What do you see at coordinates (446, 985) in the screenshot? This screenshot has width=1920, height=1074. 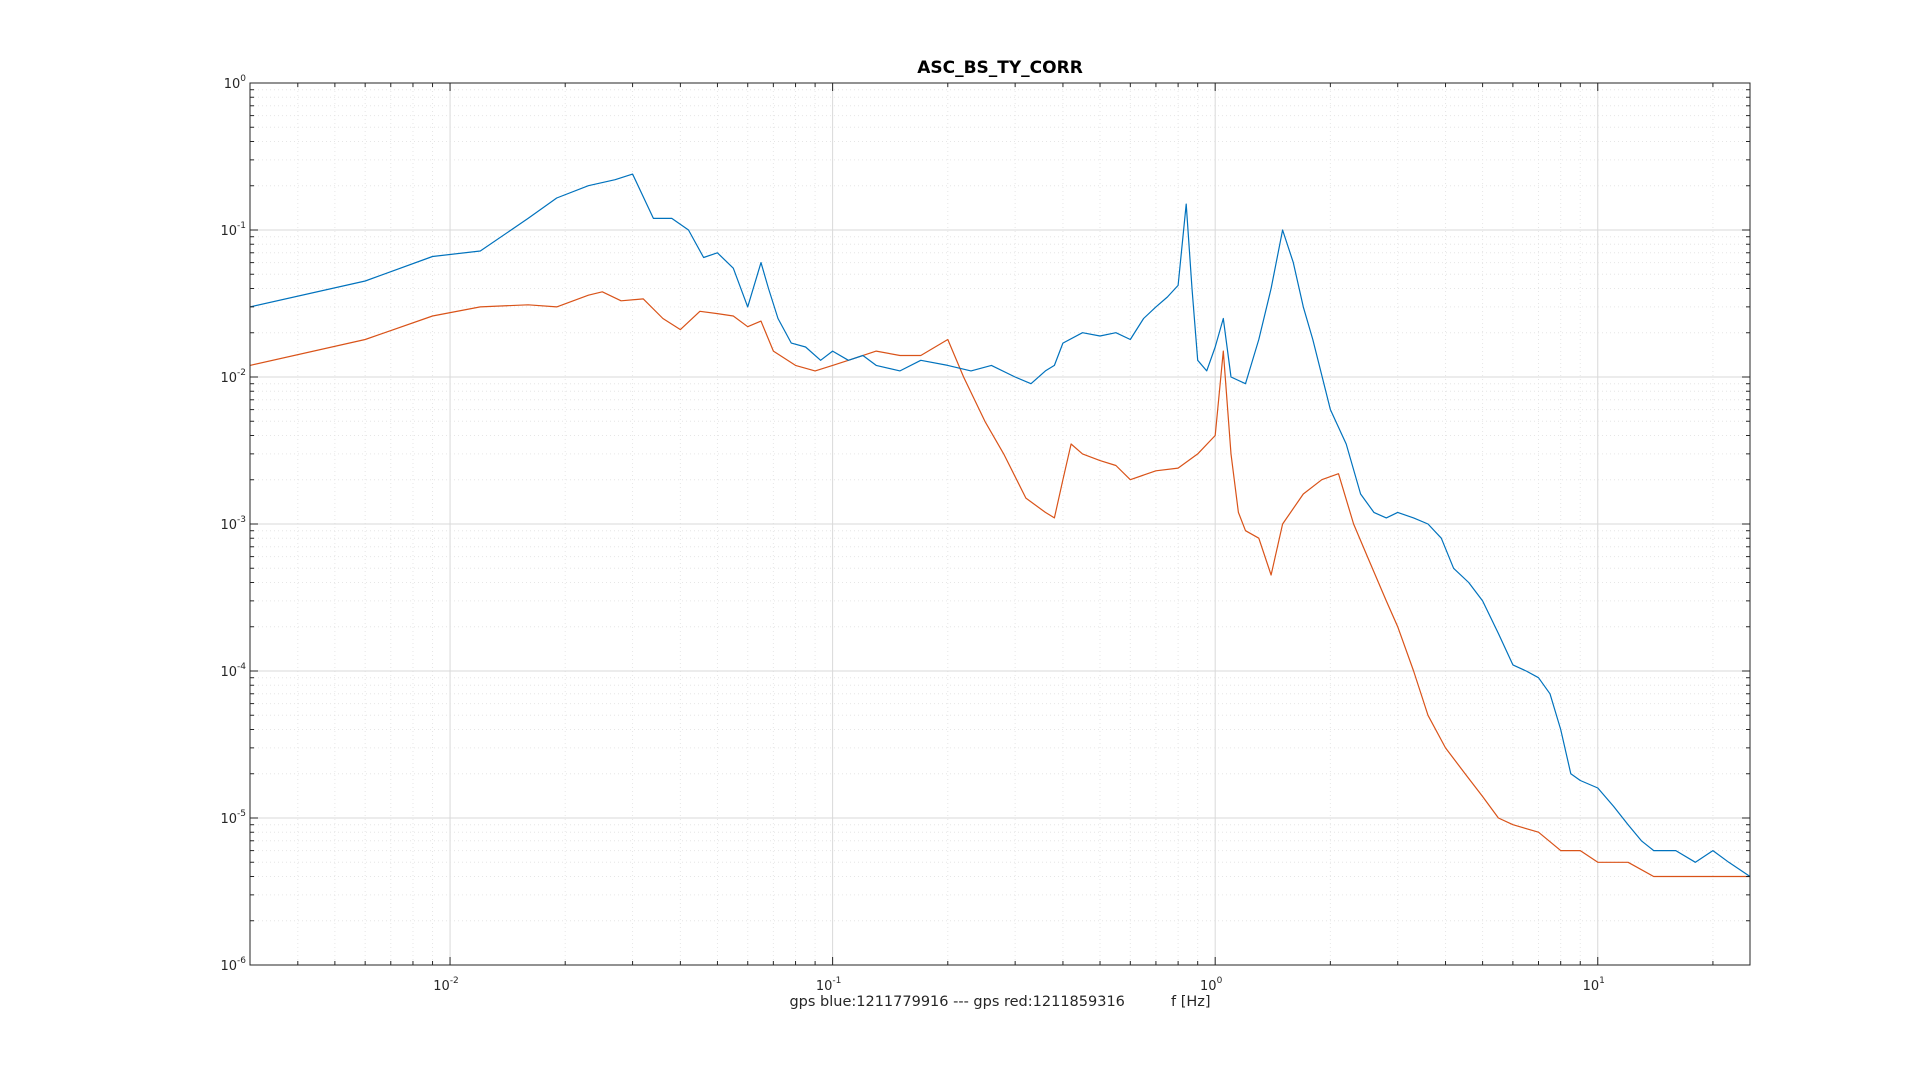 I see `x-tick-label: 10⁻²` at bounding box center [446, 985].